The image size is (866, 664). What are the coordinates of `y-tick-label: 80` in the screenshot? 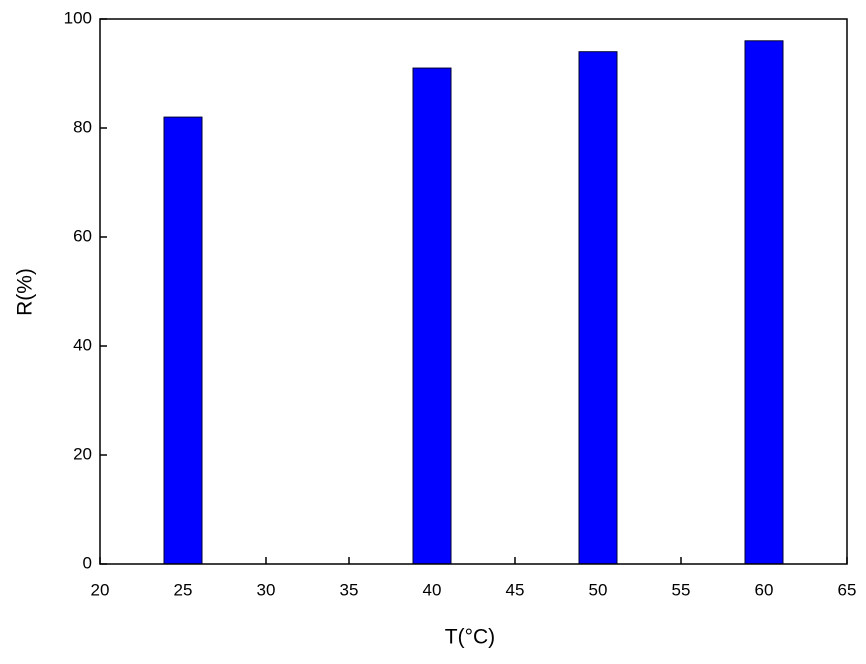 It's located at (82, 126).